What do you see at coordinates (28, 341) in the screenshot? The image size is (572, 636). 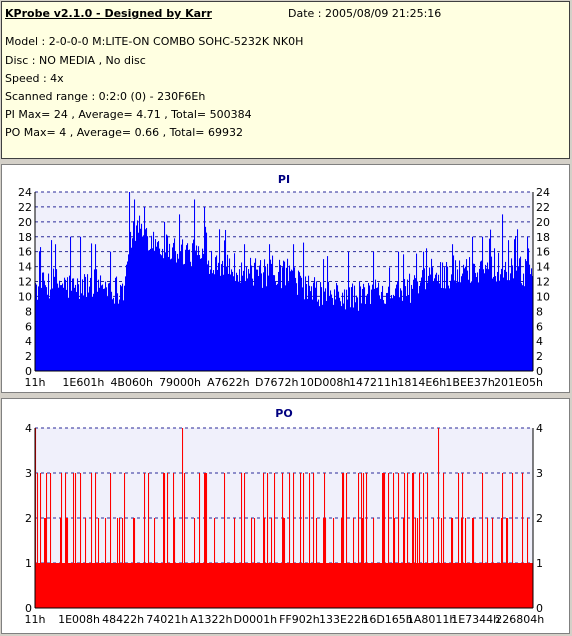 I see `y-tick-label-left: 4` at bounding box center [28, 341].